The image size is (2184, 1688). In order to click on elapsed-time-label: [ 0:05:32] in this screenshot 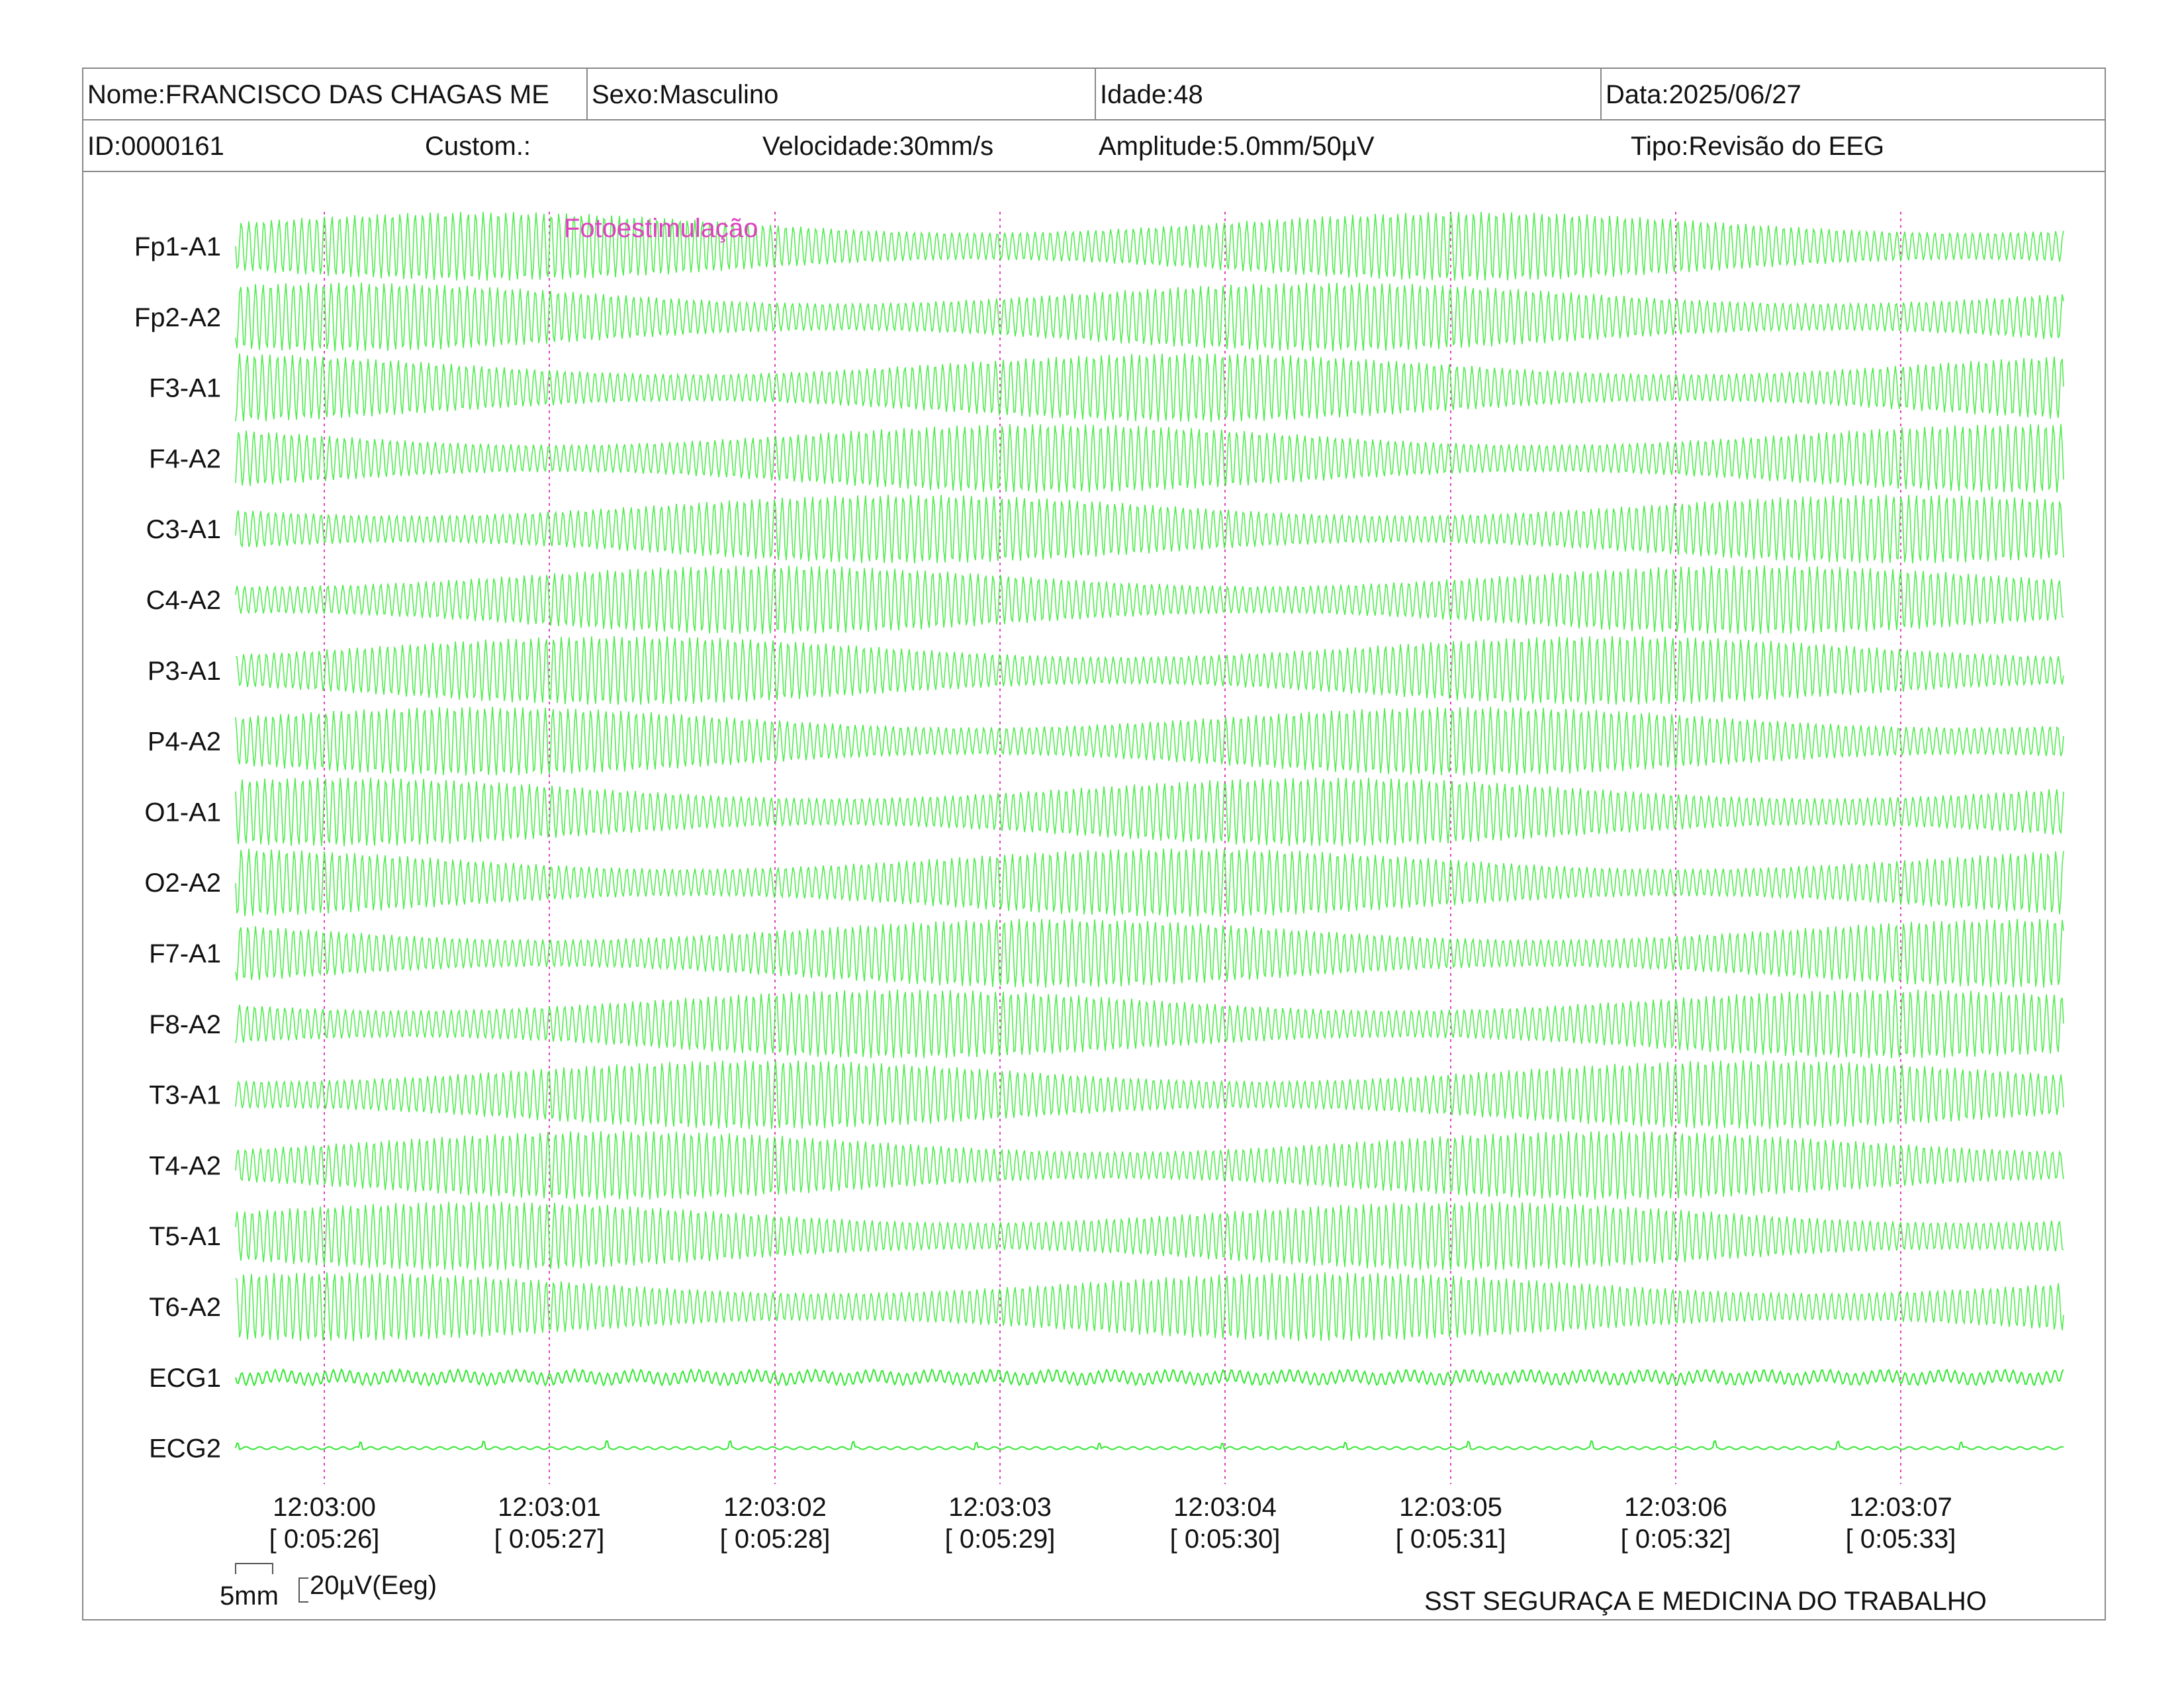, I will do `click(1676, 1539)`.